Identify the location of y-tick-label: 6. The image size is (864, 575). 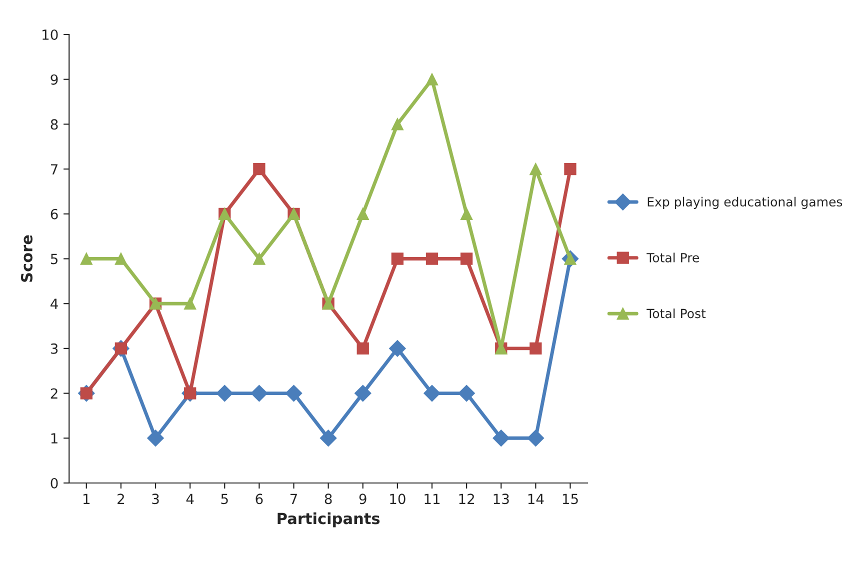
(54, 214).